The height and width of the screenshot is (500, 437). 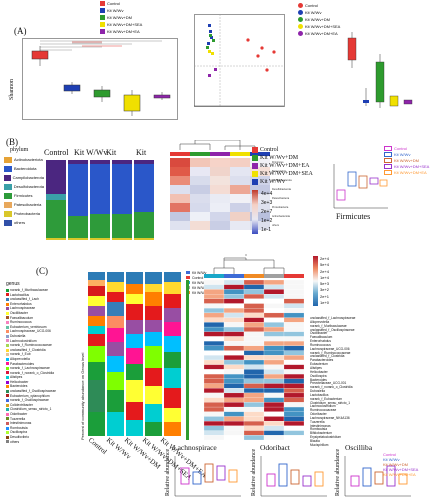 I want to click on genus-row-label: norank_f_Ruminococcaceae, so click(x=330, y=352).